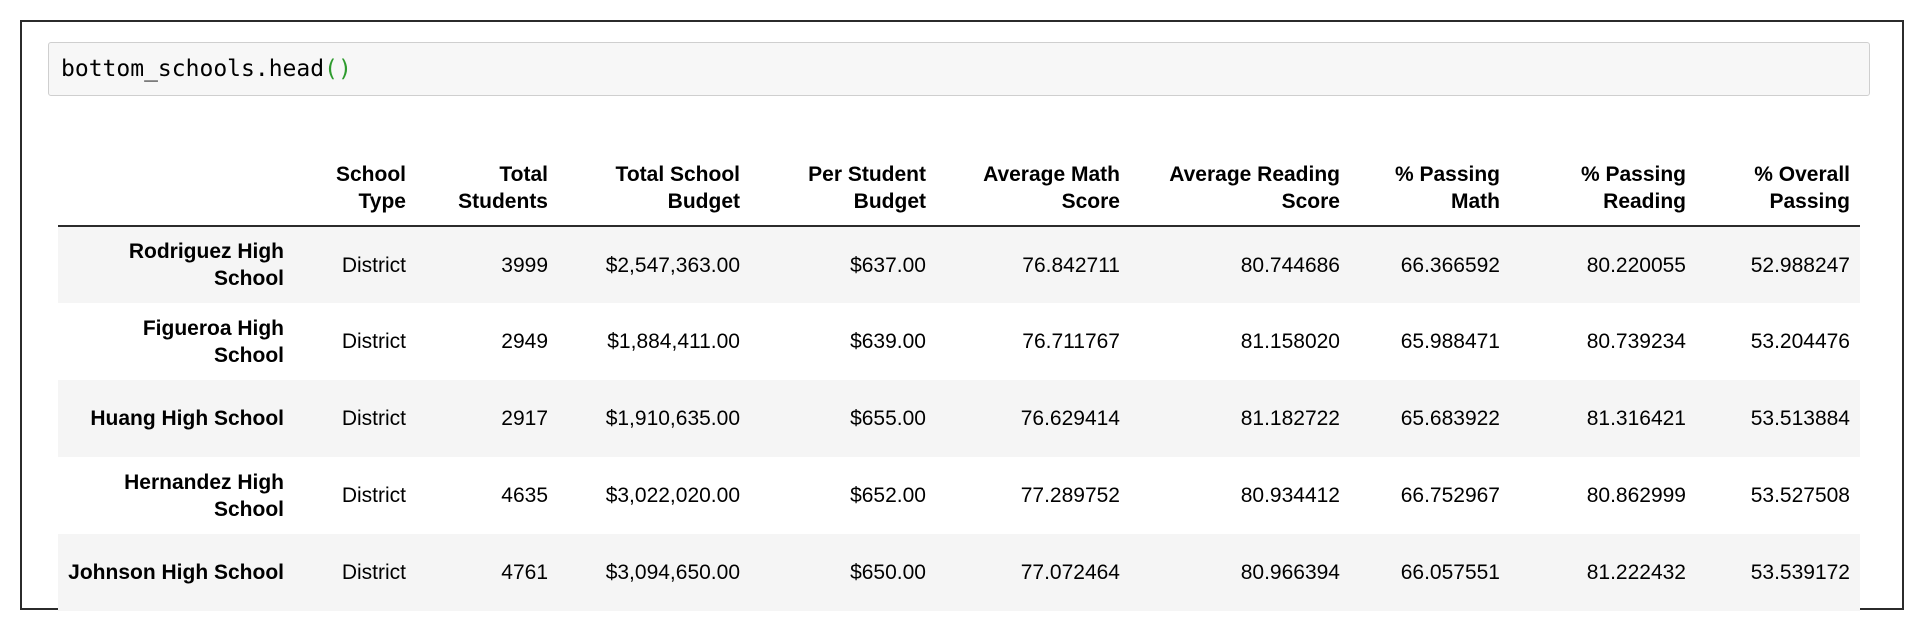  I want to click on table-cell: 66.057551, so click(1450, 572).